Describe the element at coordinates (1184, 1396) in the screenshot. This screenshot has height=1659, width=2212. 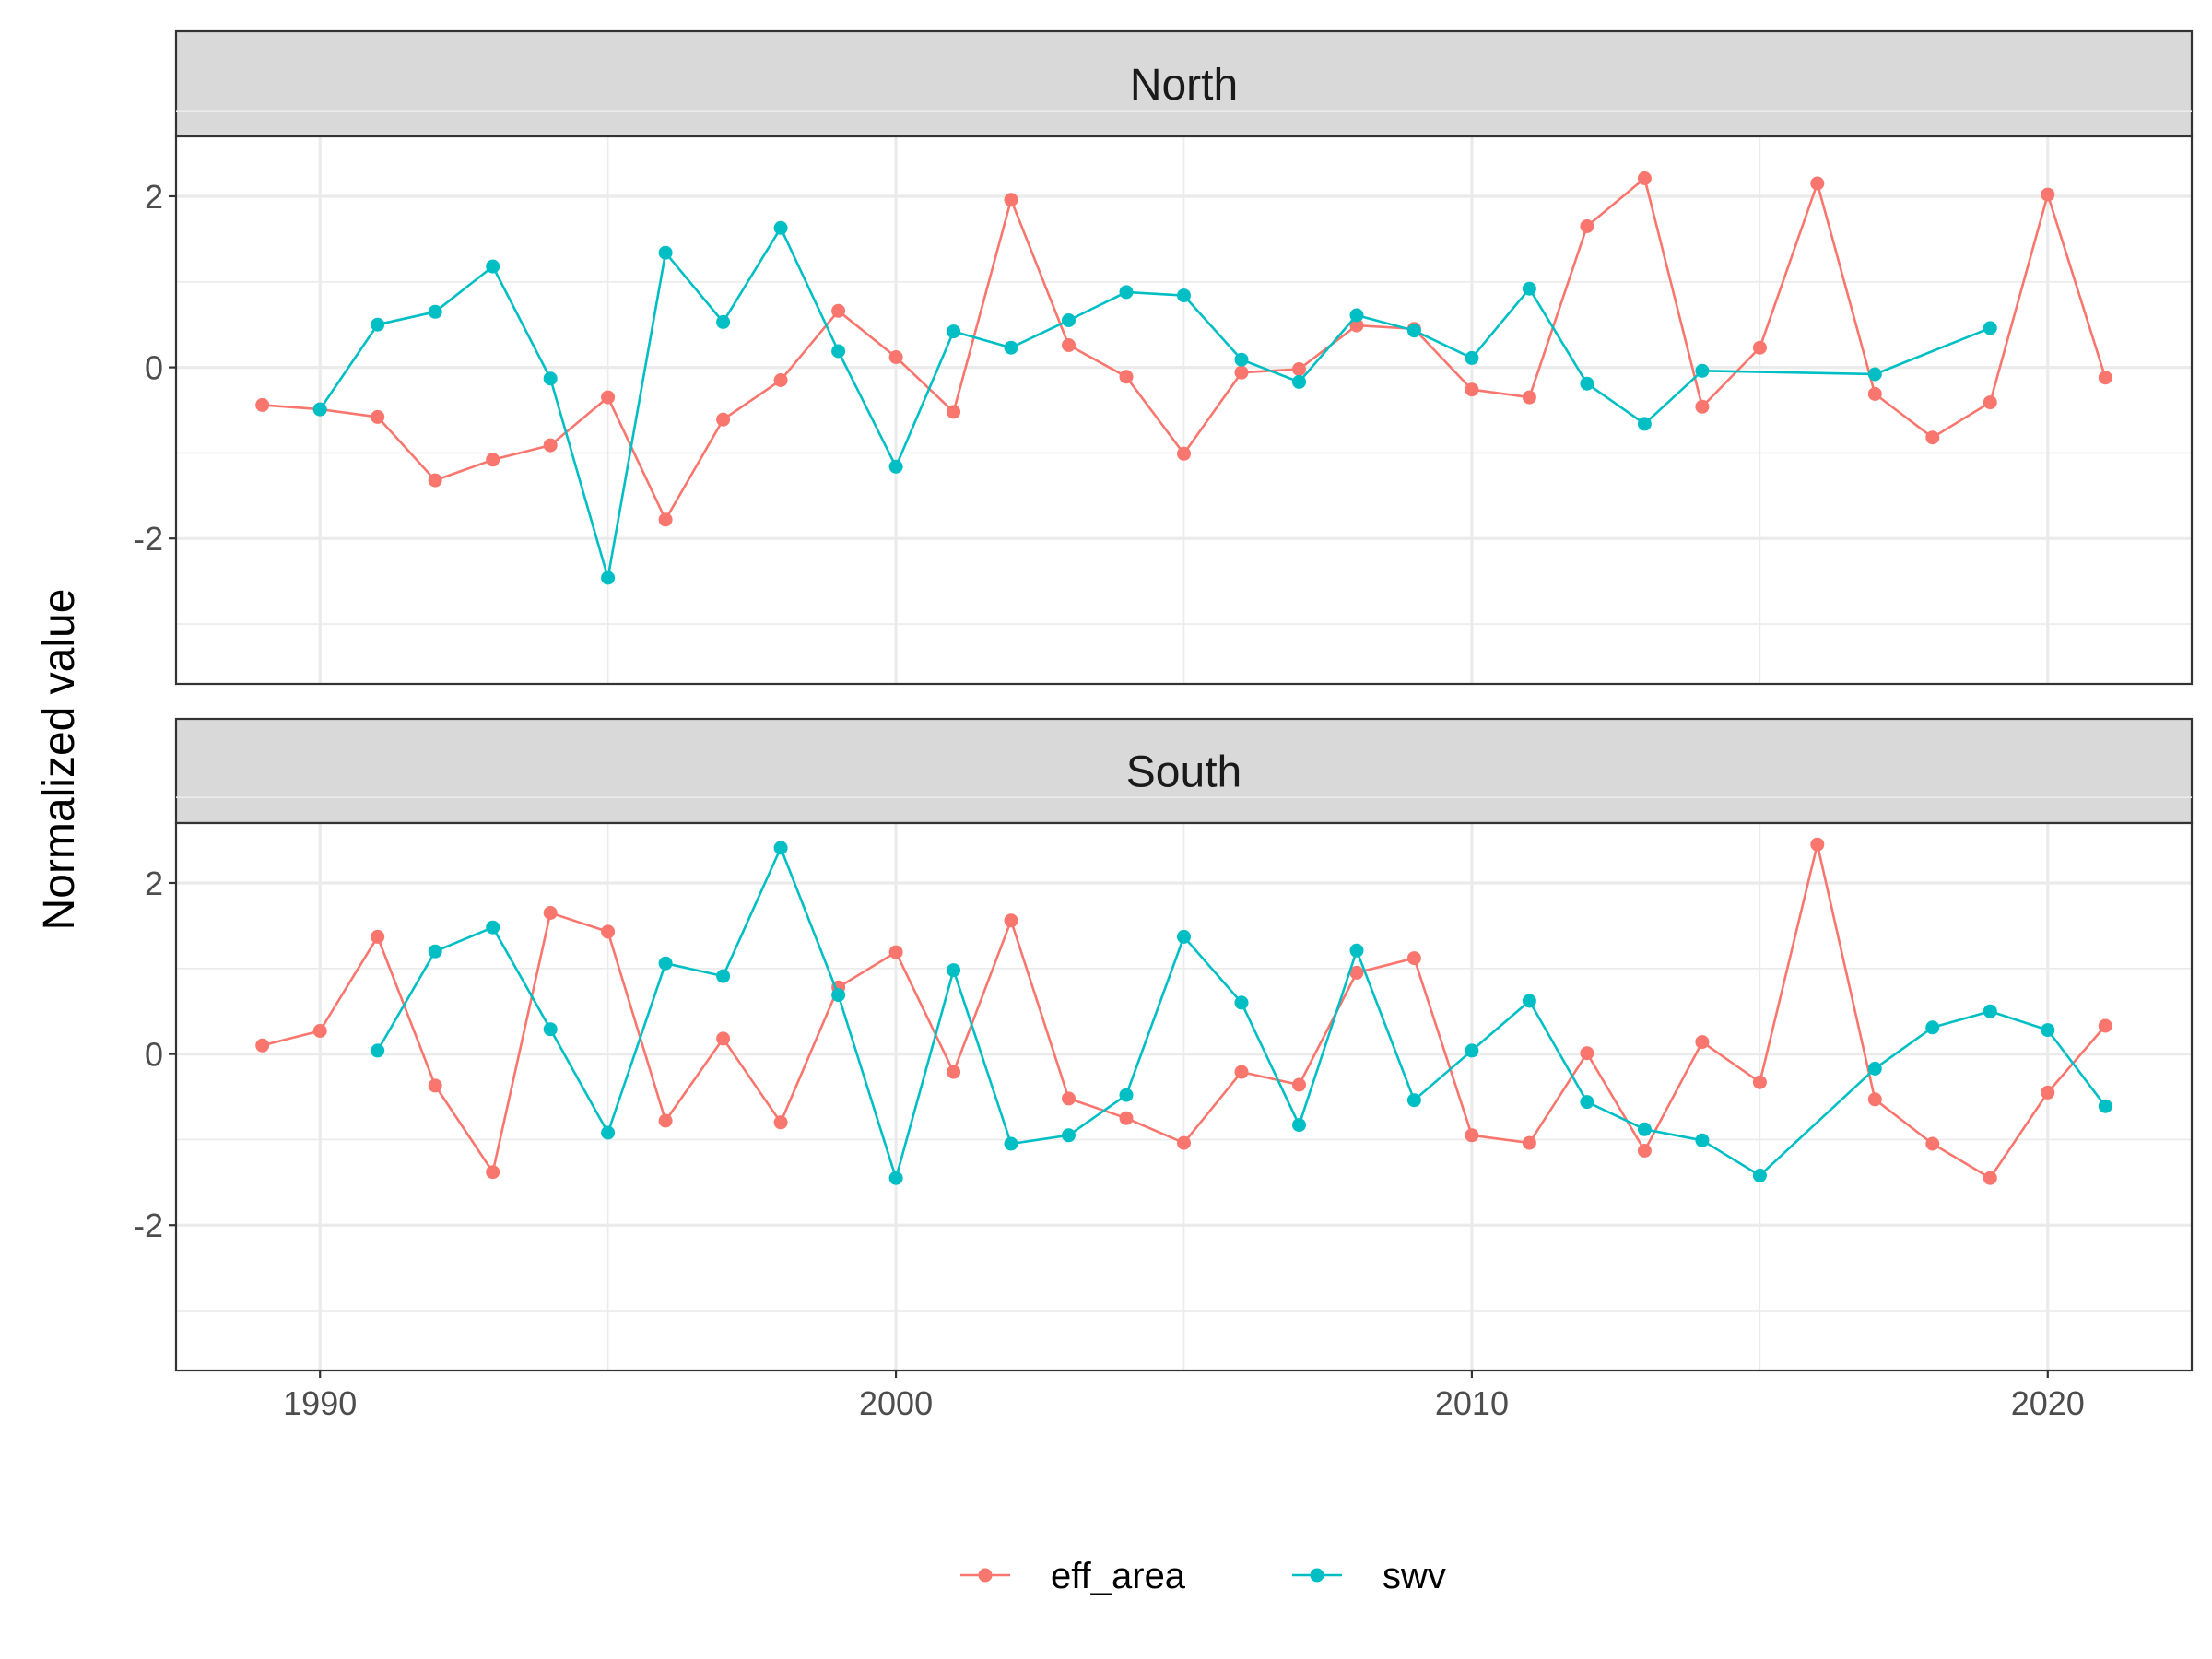
I see `x-axis: 1990 2000 2010 2020` at that location.